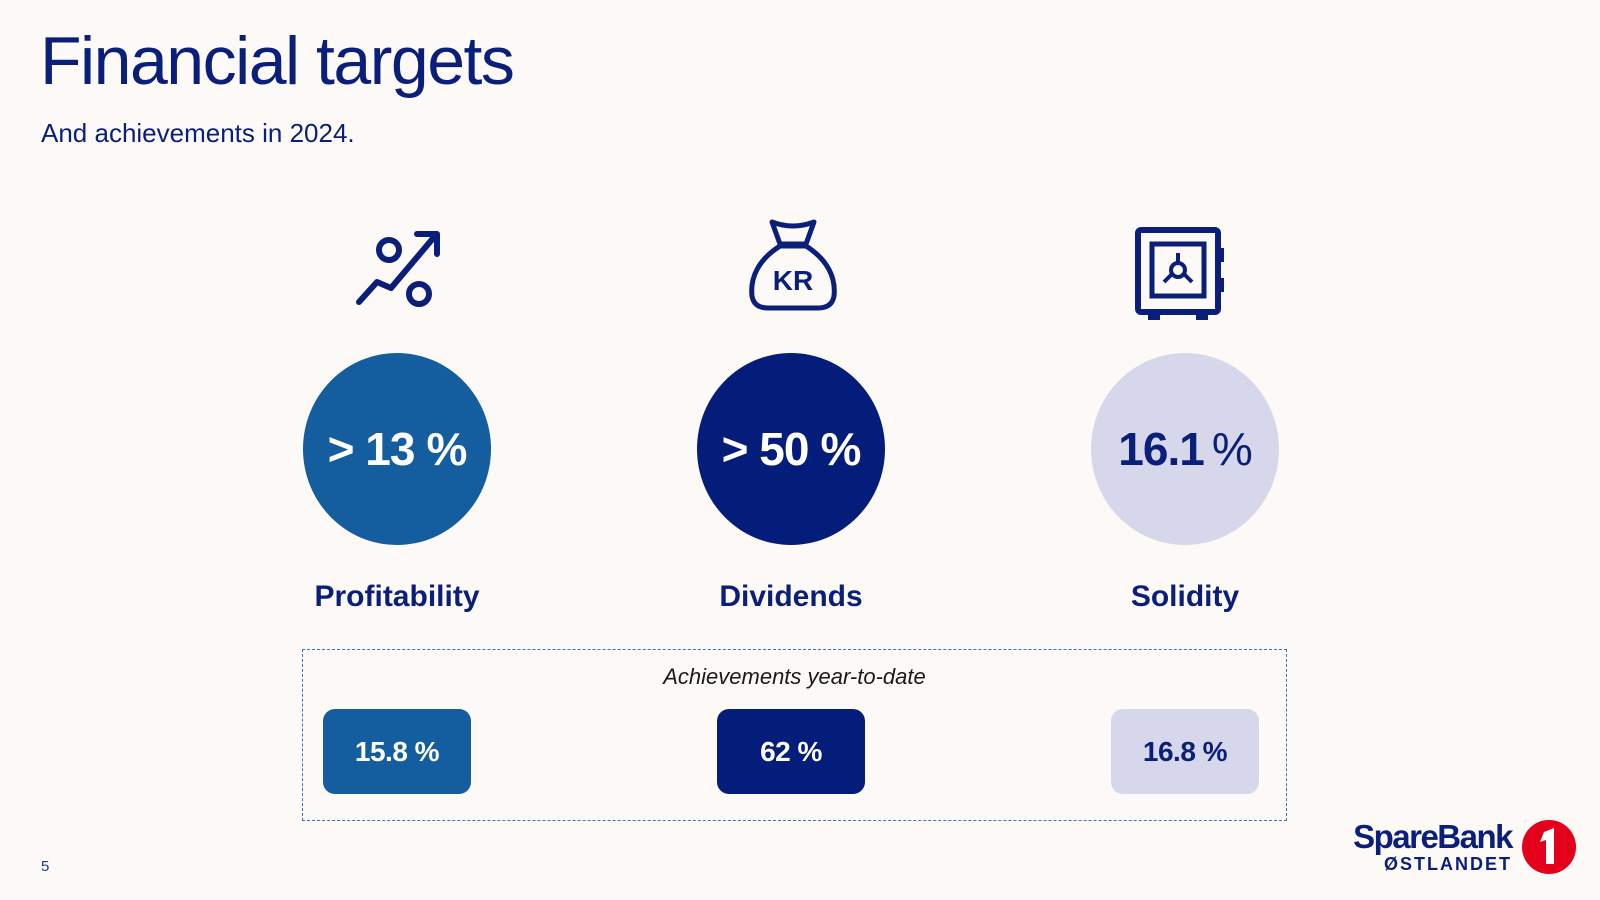 The image size is (1600, 900). I want to click on money-bag-kr-icon: KR, so click(793, 265).